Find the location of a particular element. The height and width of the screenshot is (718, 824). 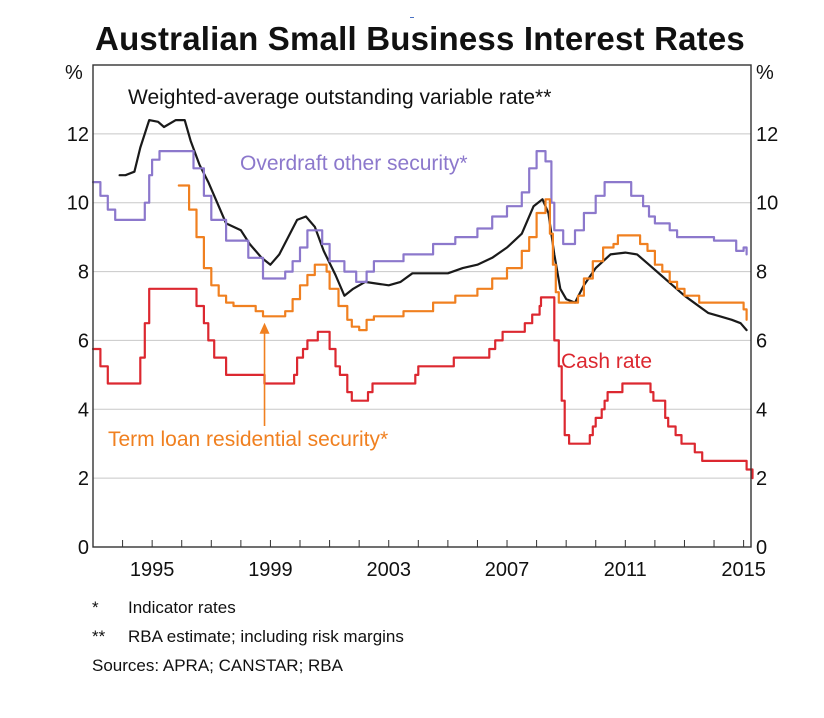

footnote-1-mark: * is located at coordinates (95, 607).